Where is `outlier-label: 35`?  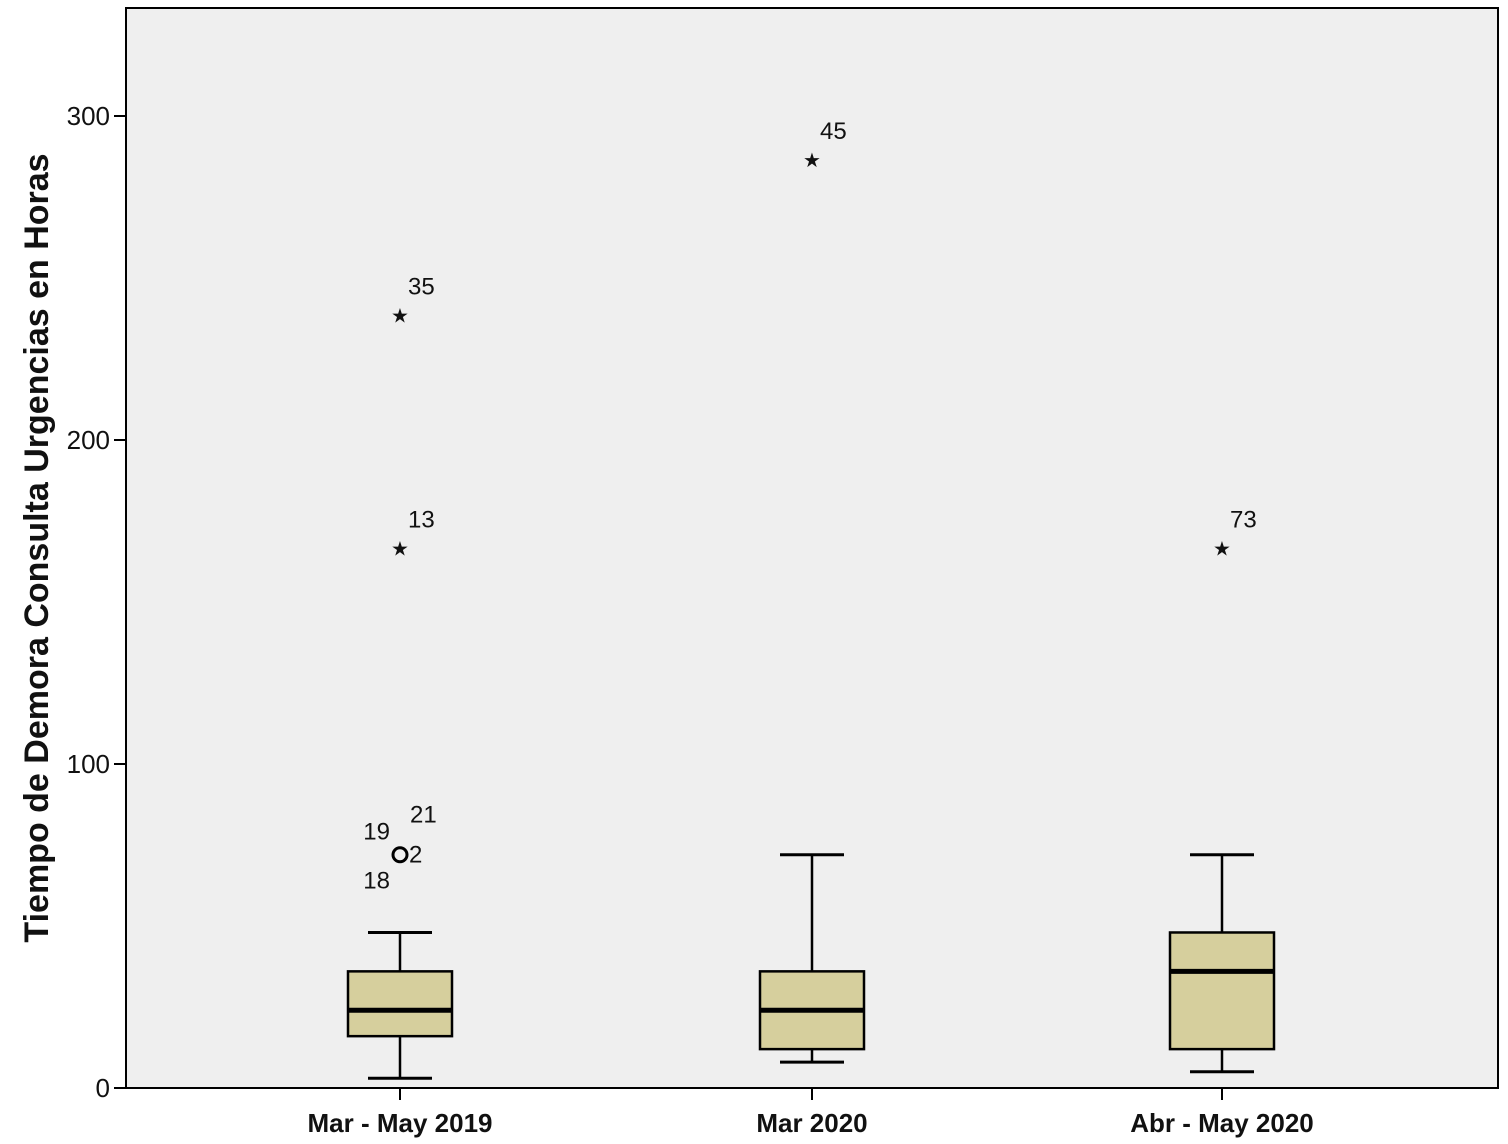 outlier-label: 35 is located at coordinates (421, 286).